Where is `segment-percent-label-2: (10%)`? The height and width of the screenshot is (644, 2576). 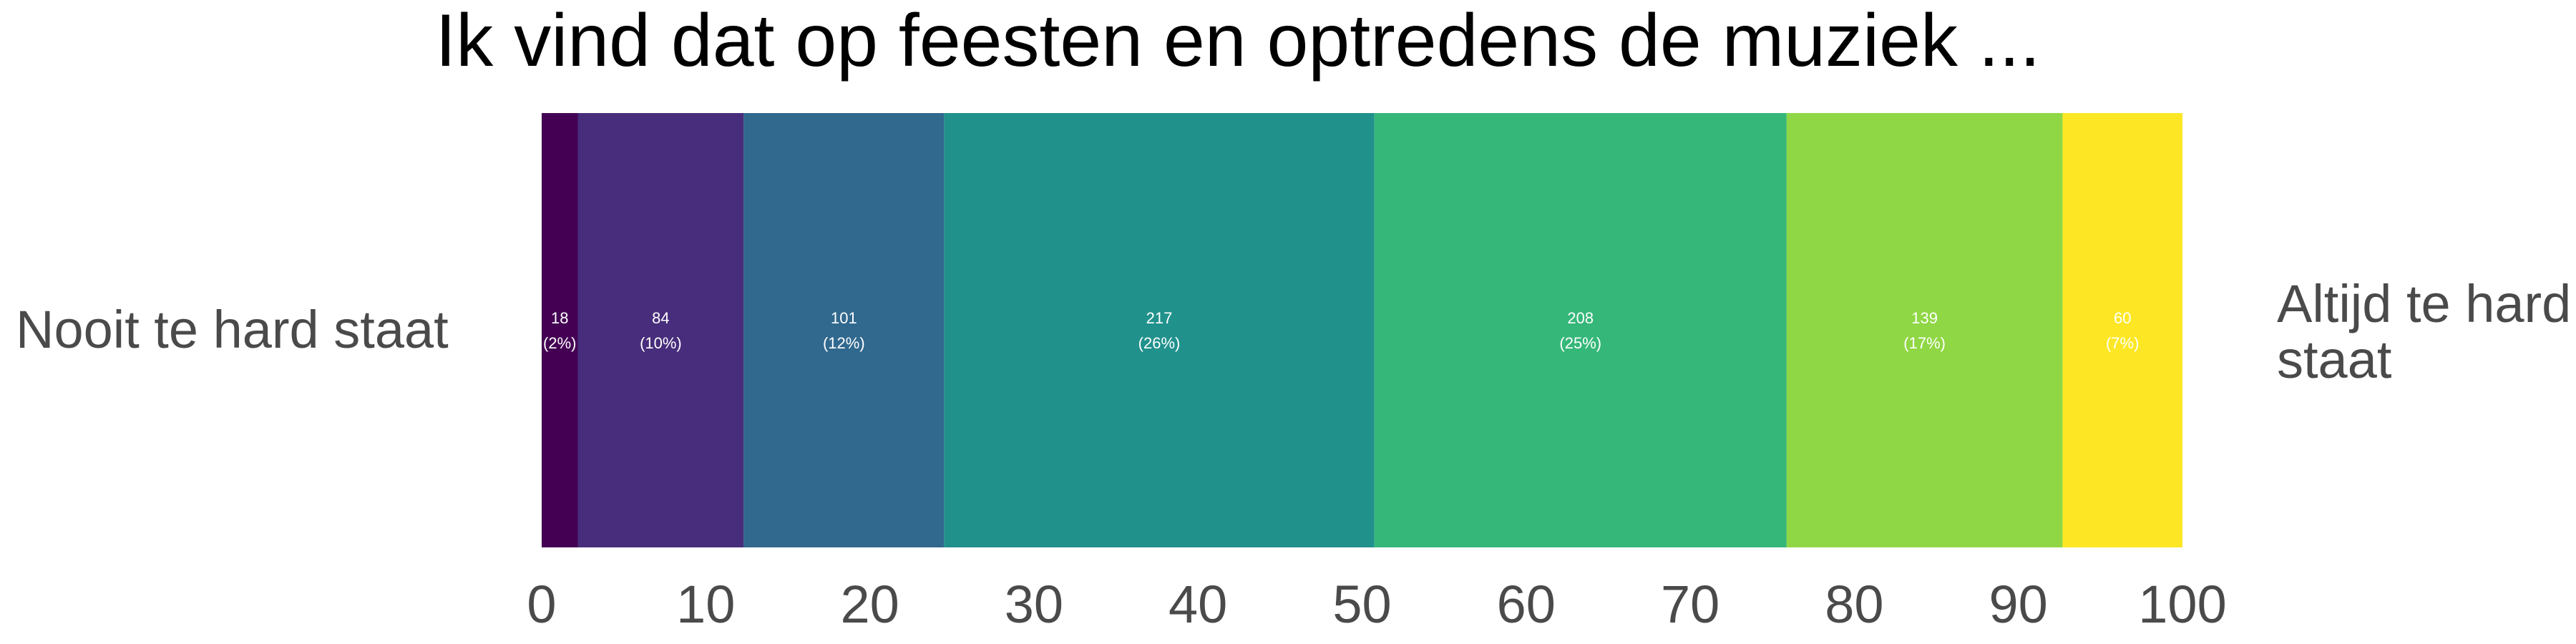 segment-percent-label-2: (10%) is located at coordinates (661, 343).